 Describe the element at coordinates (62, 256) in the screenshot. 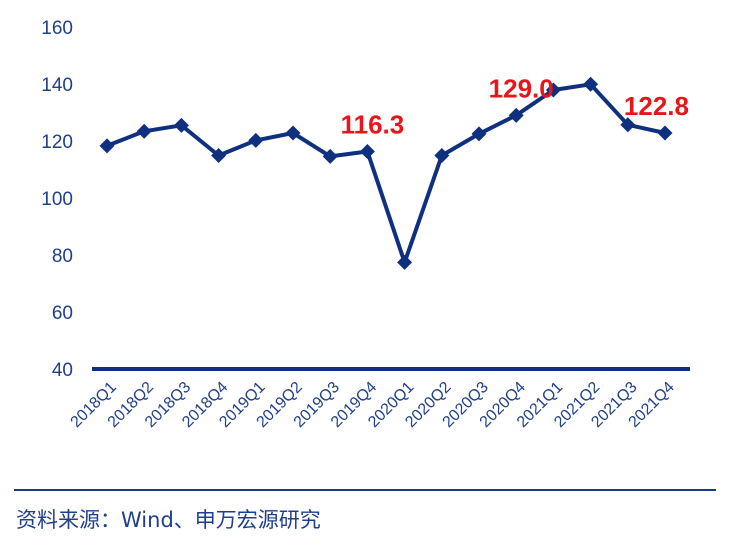

I see `y-tick-label: 80` at that location.